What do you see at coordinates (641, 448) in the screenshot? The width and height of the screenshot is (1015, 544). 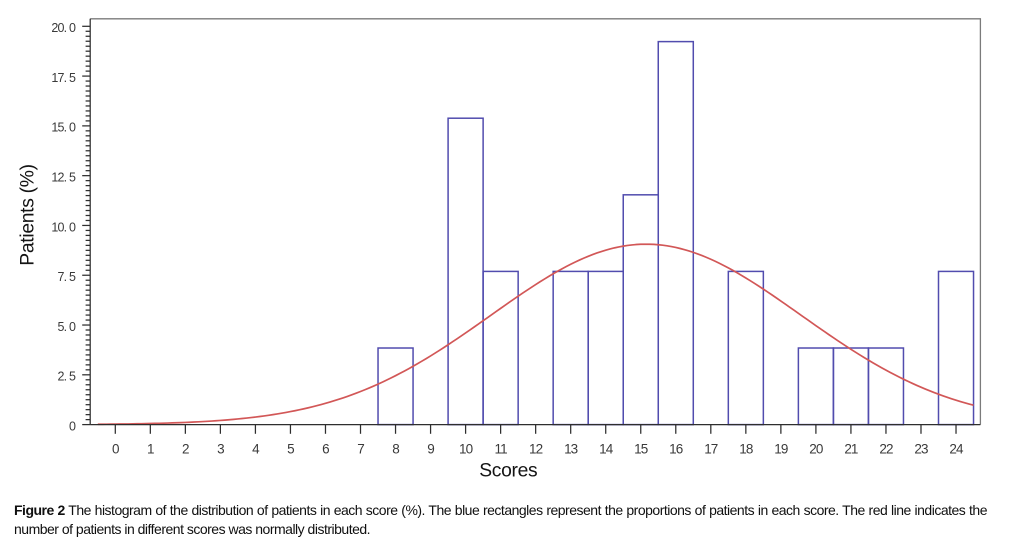 I see `svg-text: 15` at bounding box center [641, 448].